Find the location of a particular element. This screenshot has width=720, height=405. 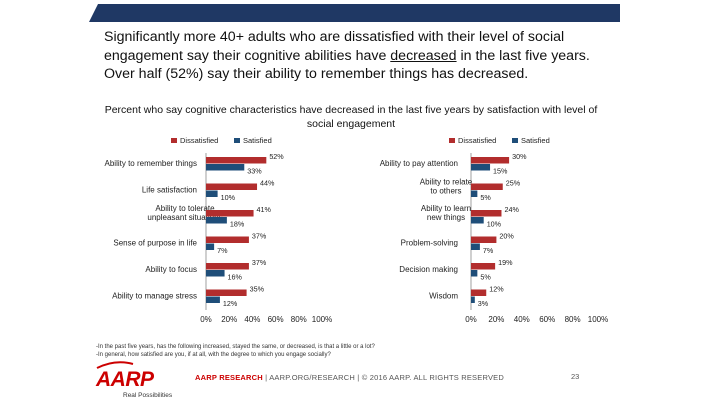

category-label: to others is located at coordinates (445, 191).